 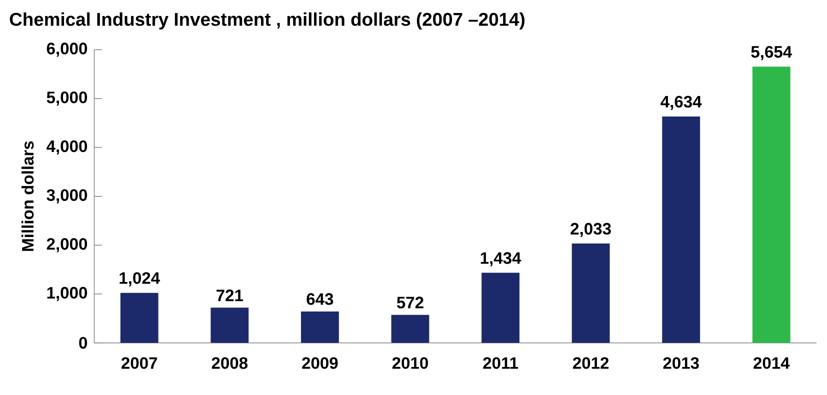 What do you see at coordinates (771, 53) in the screenshot?
I see `data-label: 5,654` at bounding box center [771, 53].